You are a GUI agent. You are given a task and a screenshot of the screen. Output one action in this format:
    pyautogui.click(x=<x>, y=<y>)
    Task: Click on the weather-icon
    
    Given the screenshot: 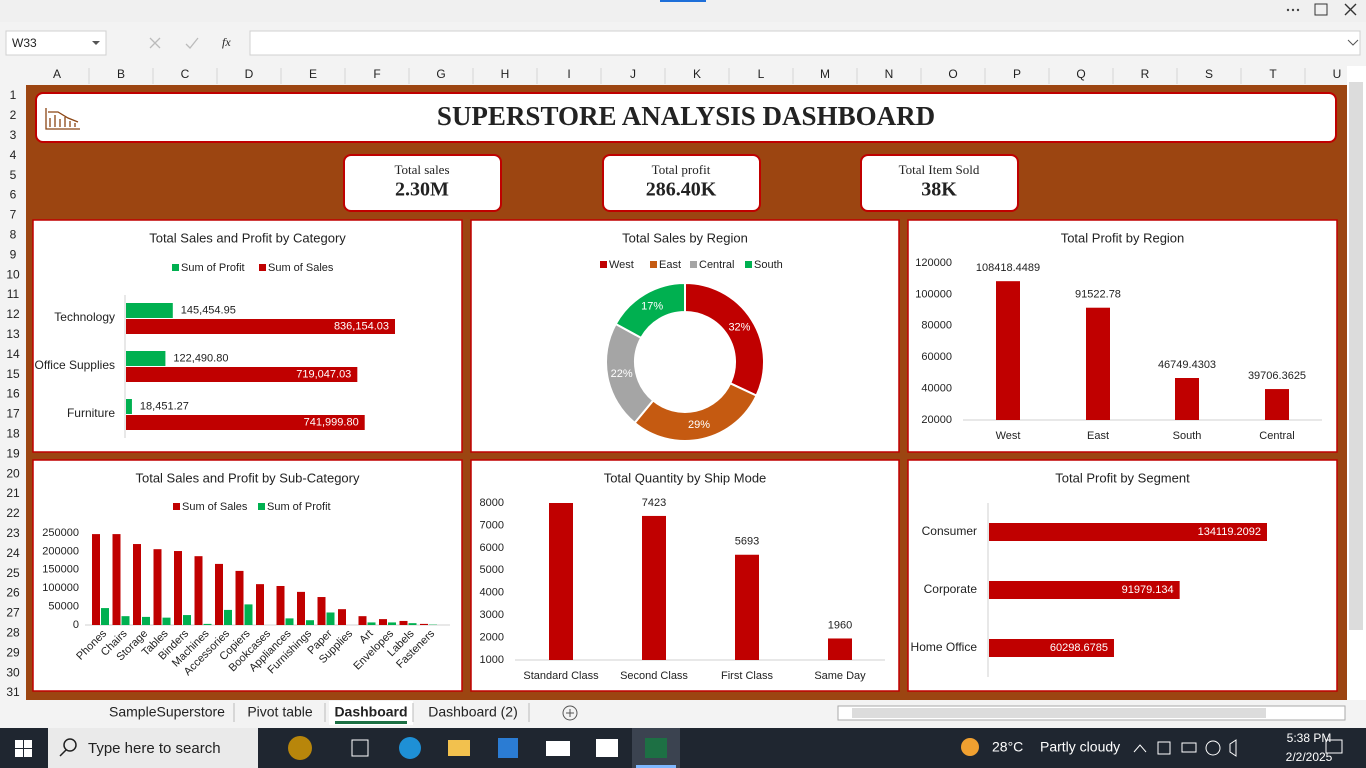 What is the action you would take?
    pyautogui.click(x=970, y=747)
    